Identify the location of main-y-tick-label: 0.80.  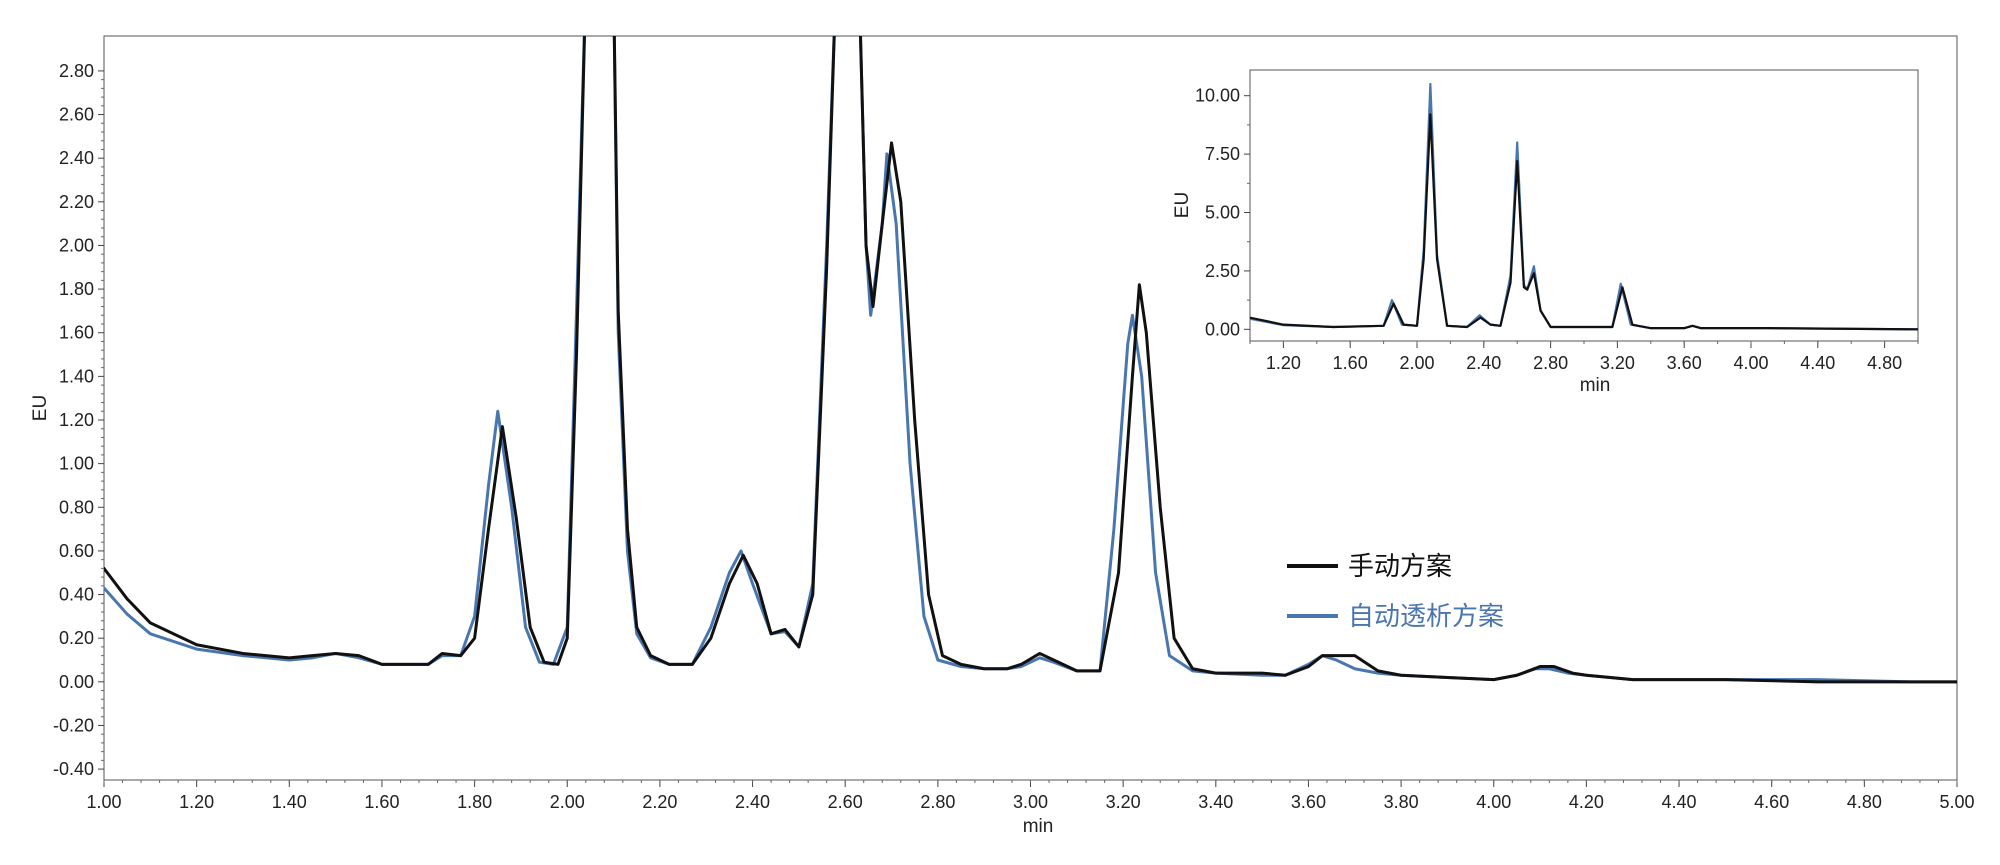
(76, 507).